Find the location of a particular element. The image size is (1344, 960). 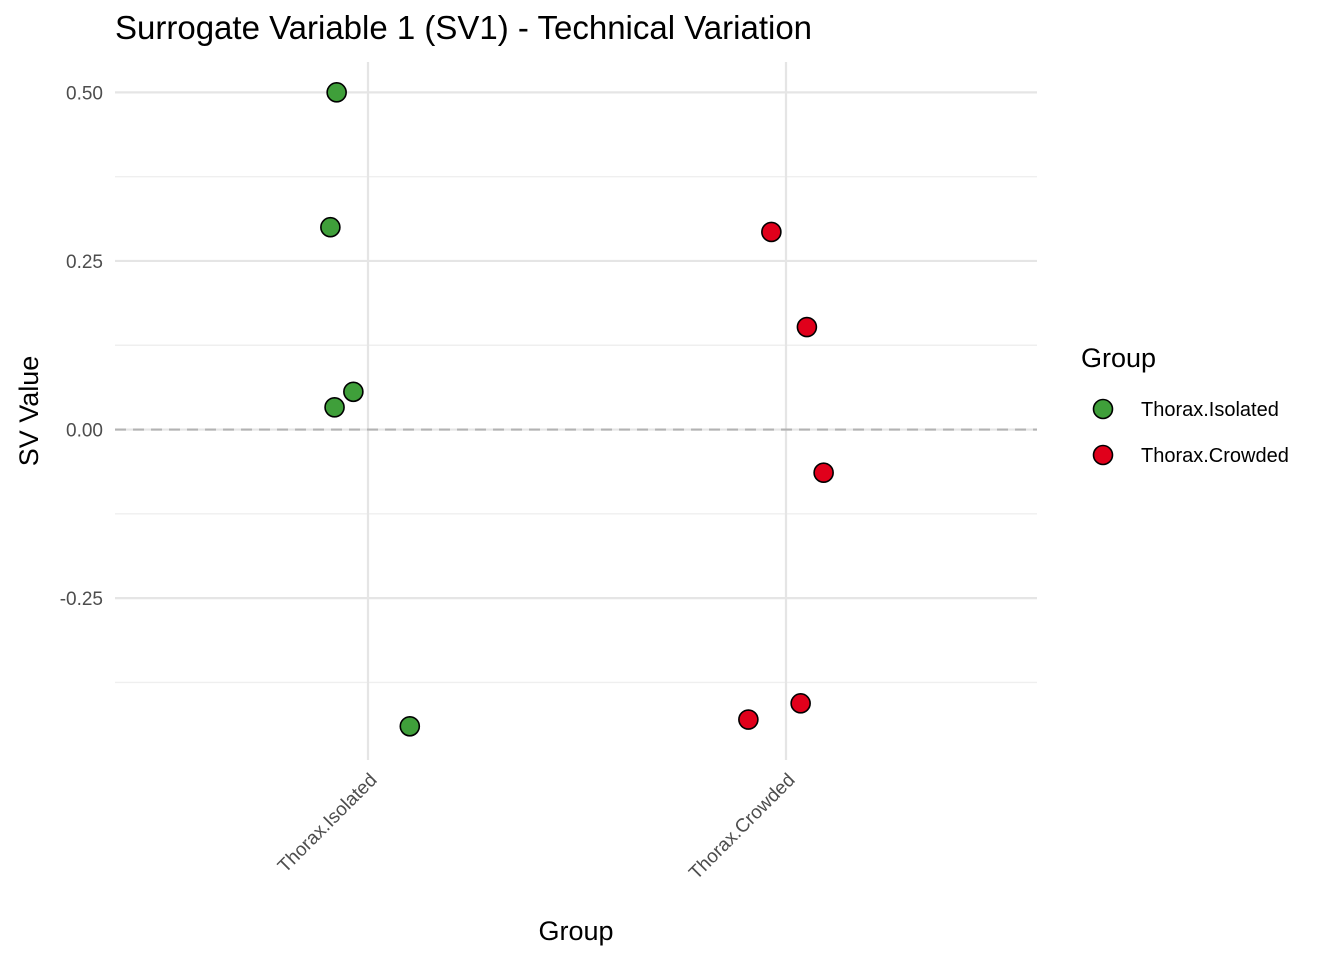

x-axis-title: Group is located at coordinates (575, 931).